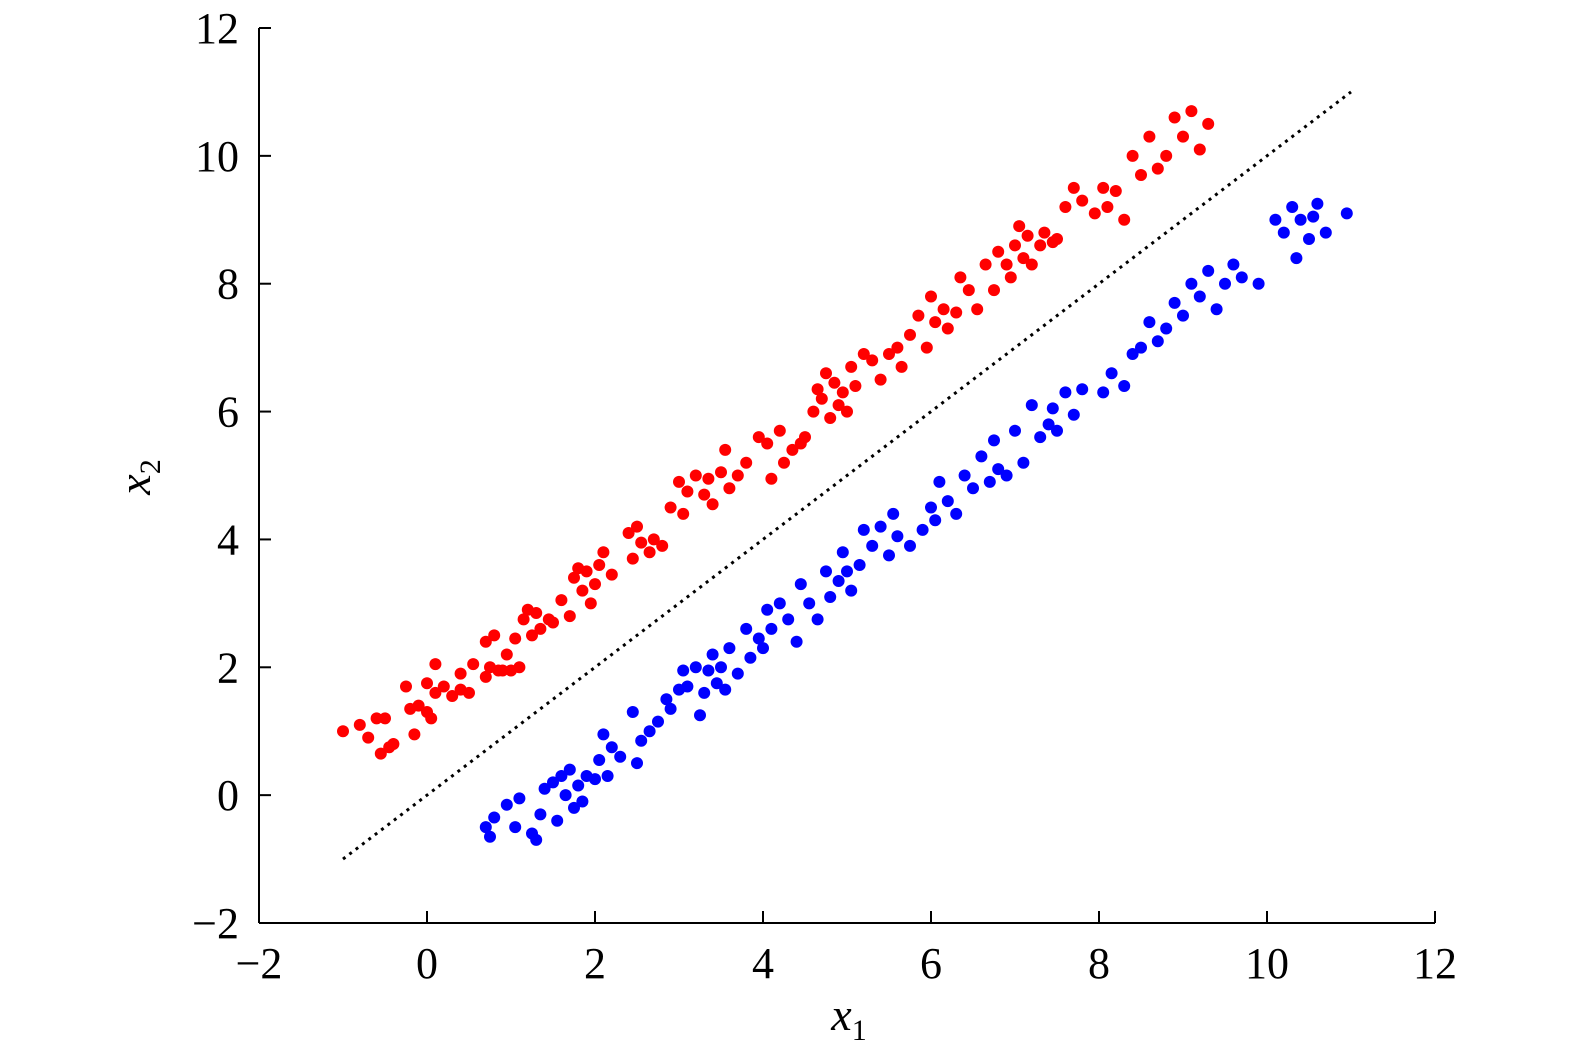  I want to click on x-axis-label: x1, so click(848, 1018).